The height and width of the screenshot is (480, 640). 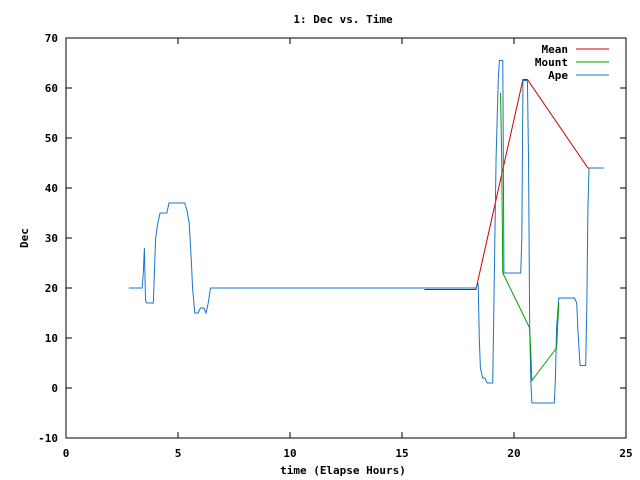 I want to click on series-line-mean, so click(x=514, y=184).